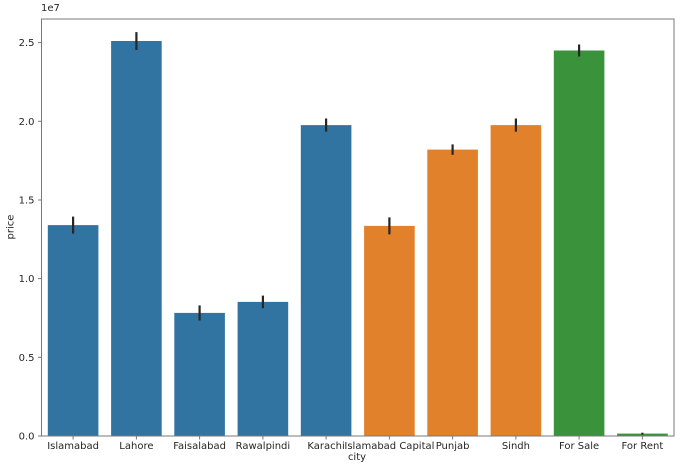  What do you see at coordinates (263, 446) in the screenshot?
I see `x-tick-label: Rawalpindi` at bounding box center [263, 446].